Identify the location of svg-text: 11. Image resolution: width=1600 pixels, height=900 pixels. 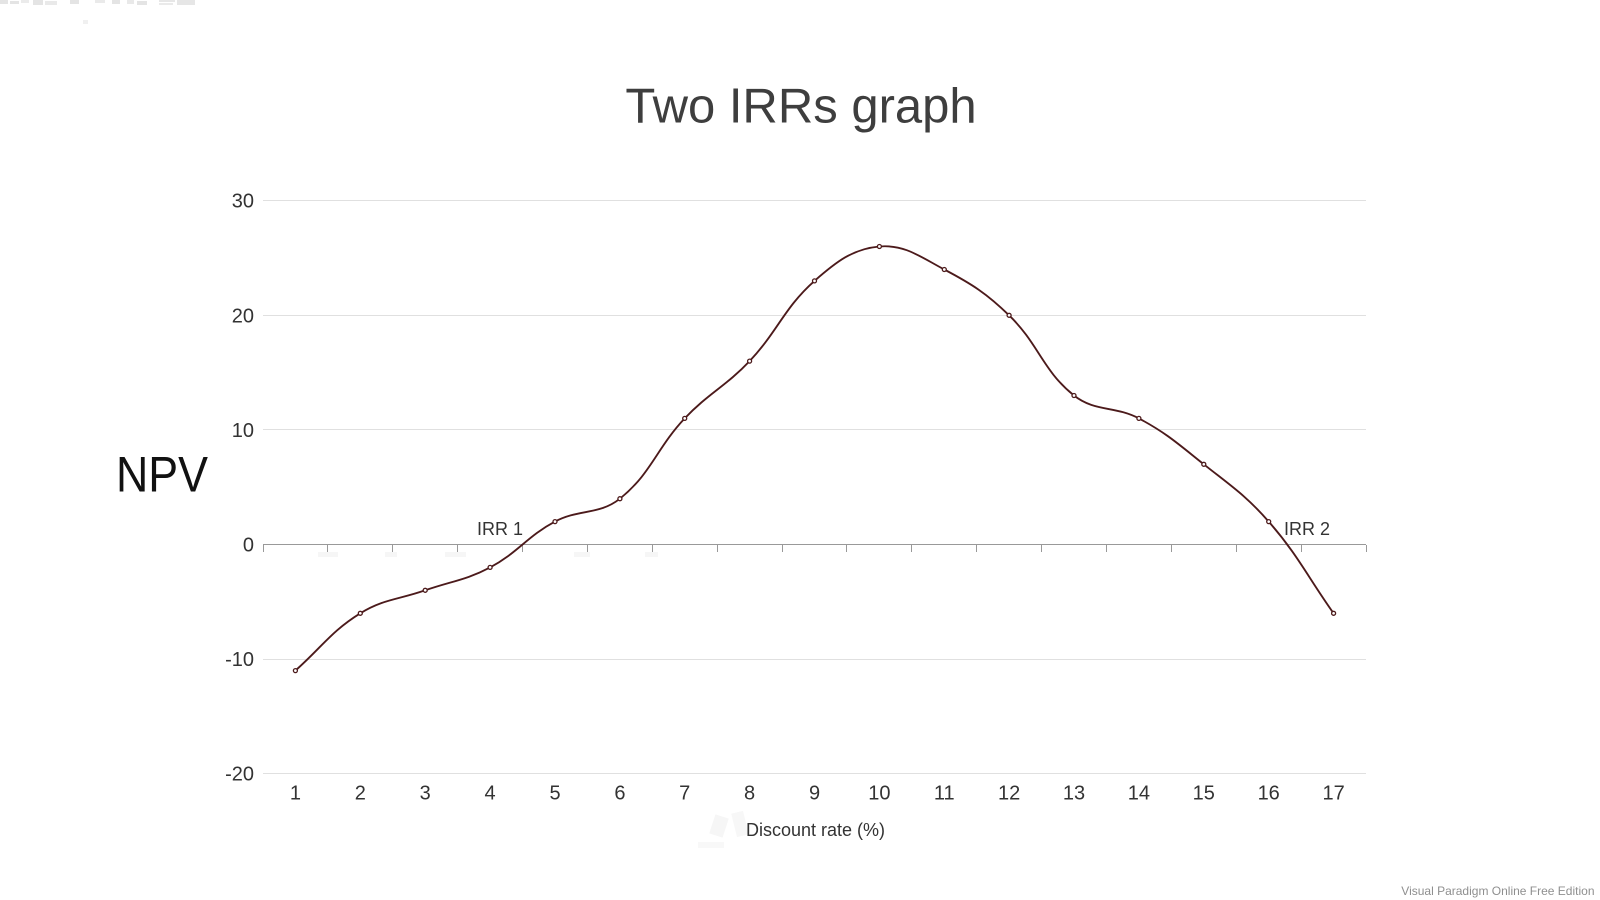
(944, 794).